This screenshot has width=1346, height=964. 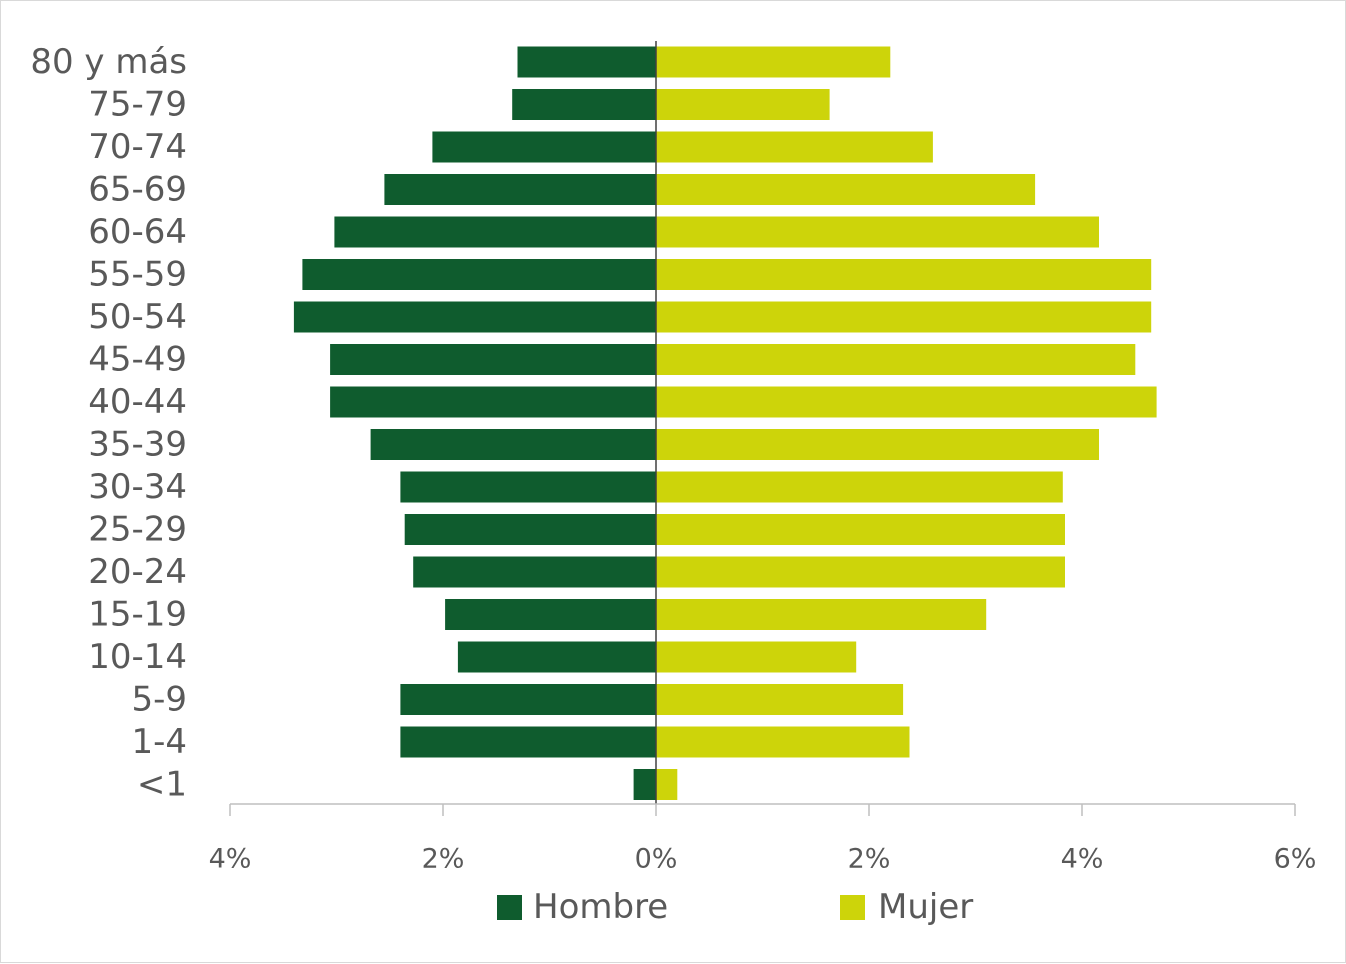 What do you see at coordinates (159, 742) in the screenshot?
I see `category-label: 1-4` at bounding box center [159, 742].